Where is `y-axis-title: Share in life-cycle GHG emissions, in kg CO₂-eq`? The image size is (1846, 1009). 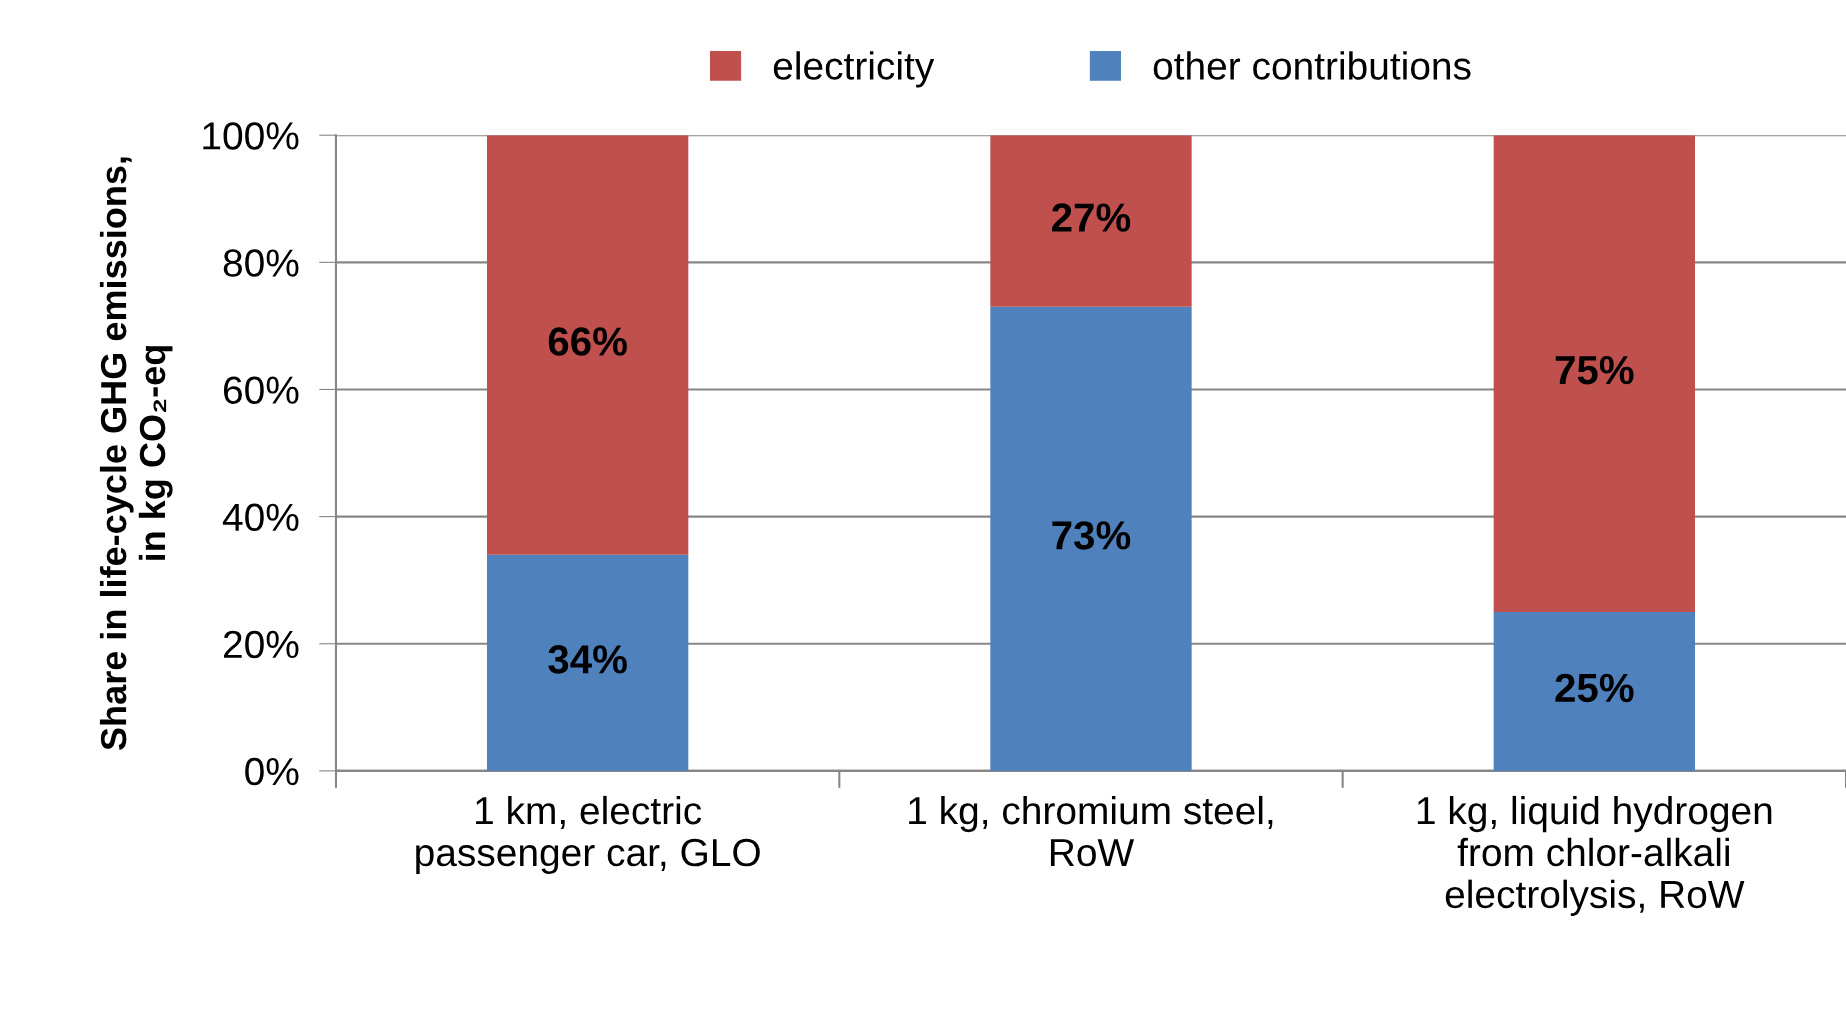
y-axis-title: Share in life-cycle GHG emissions, in kg CO₂-eq is located at coordinates (136, 454).